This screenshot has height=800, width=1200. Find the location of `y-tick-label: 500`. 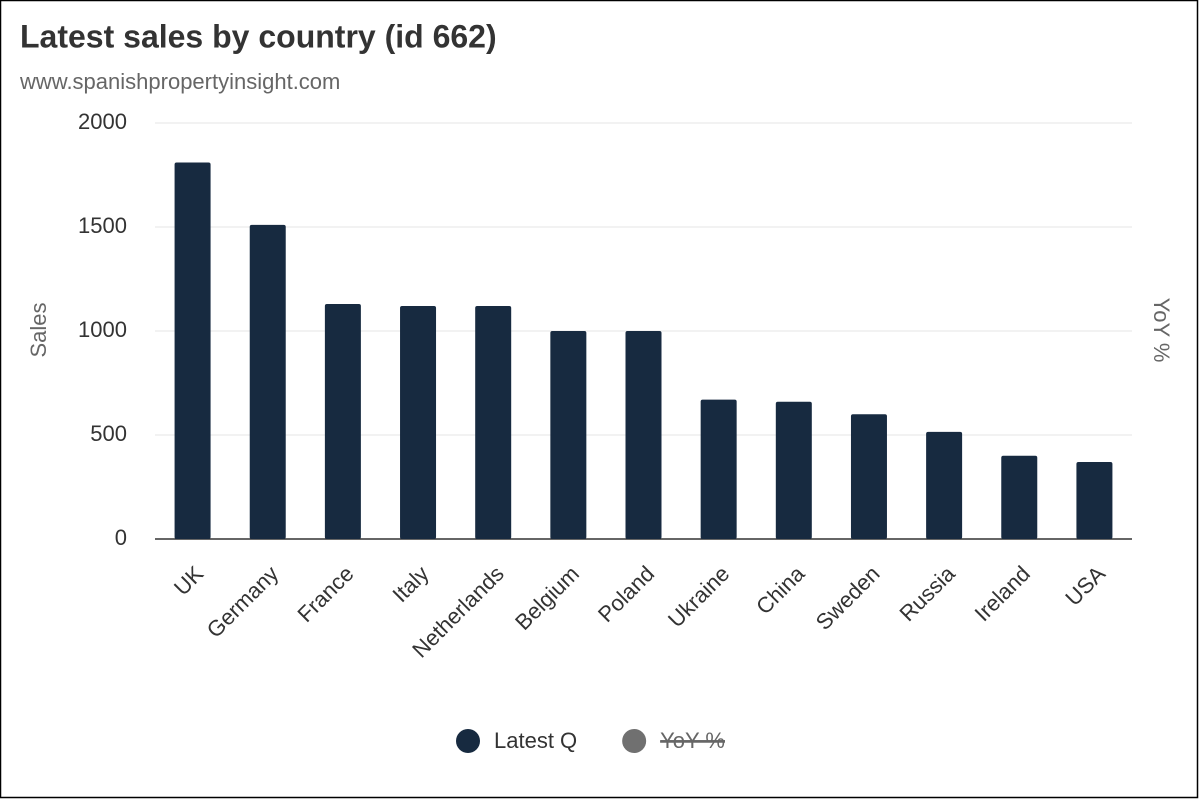

y-tick-label: 500 is located at coordinates (108, 433).